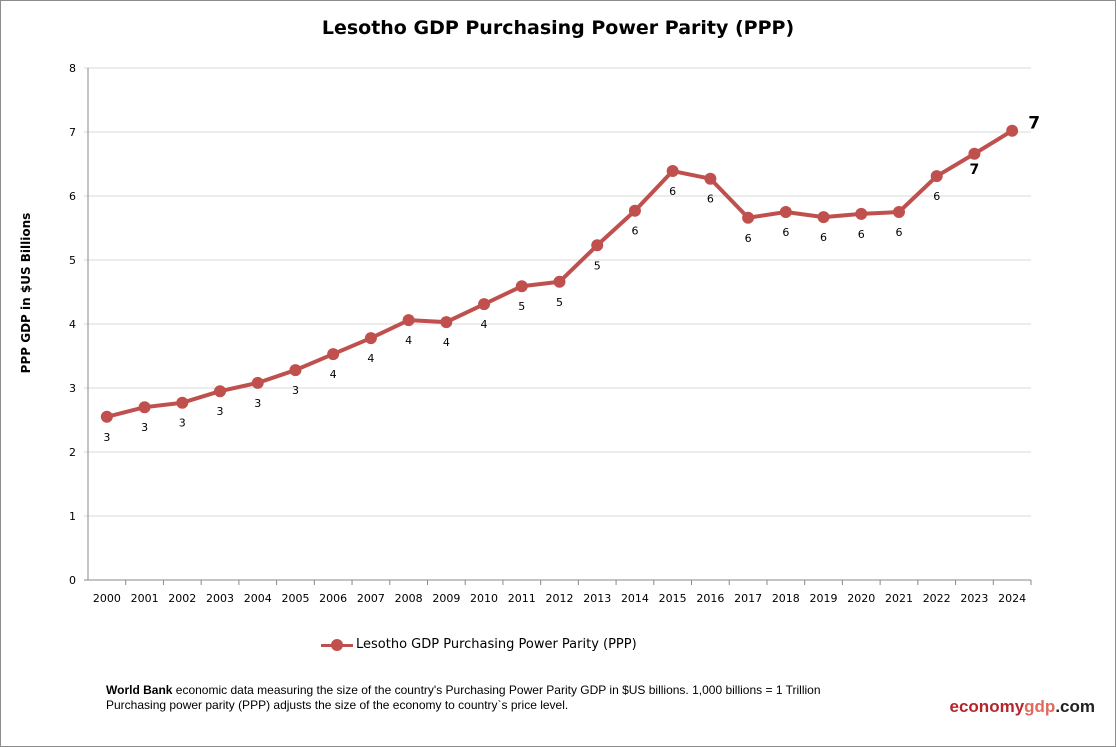 This screenshot has height=747, width=1116. I want to click on x-tick-label: 2013, so click(597, 598).